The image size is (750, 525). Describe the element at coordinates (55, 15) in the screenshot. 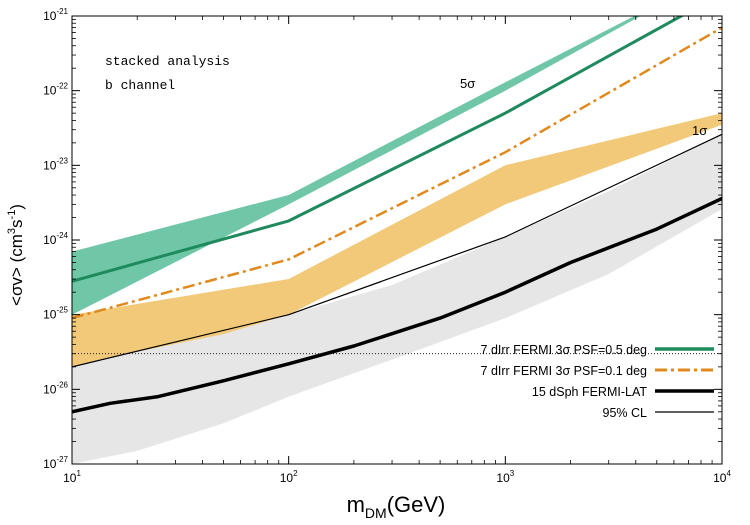

I see `y-tick-label-6: 10-21` at that location.